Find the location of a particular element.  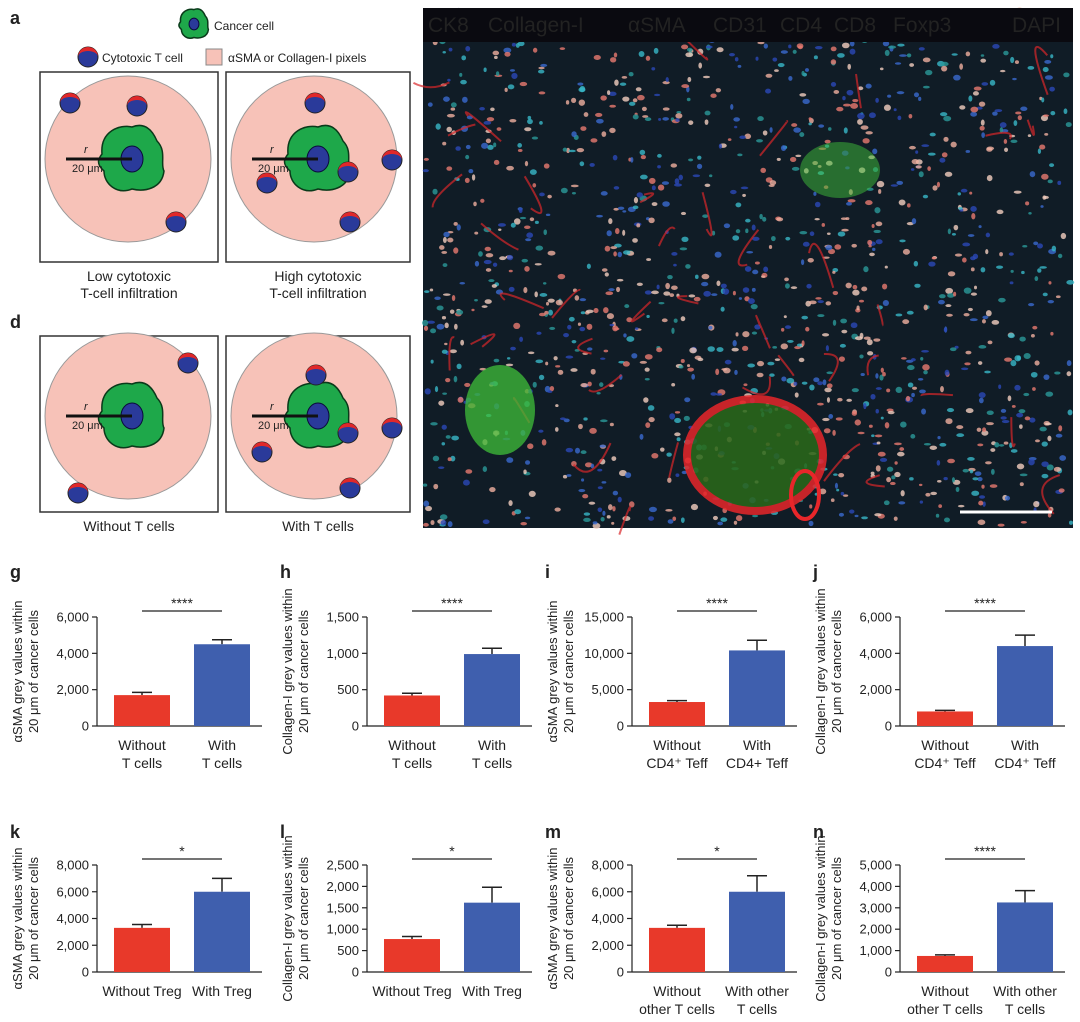

x-tick-label: Without CD4⁺ Teff is located at coordinates (944, 754).